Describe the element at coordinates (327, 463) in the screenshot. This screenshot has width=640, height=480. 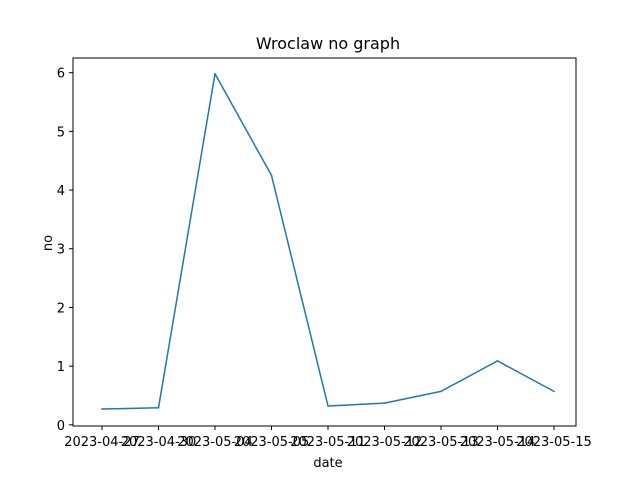
I see `x-axis-label: date` at that location.